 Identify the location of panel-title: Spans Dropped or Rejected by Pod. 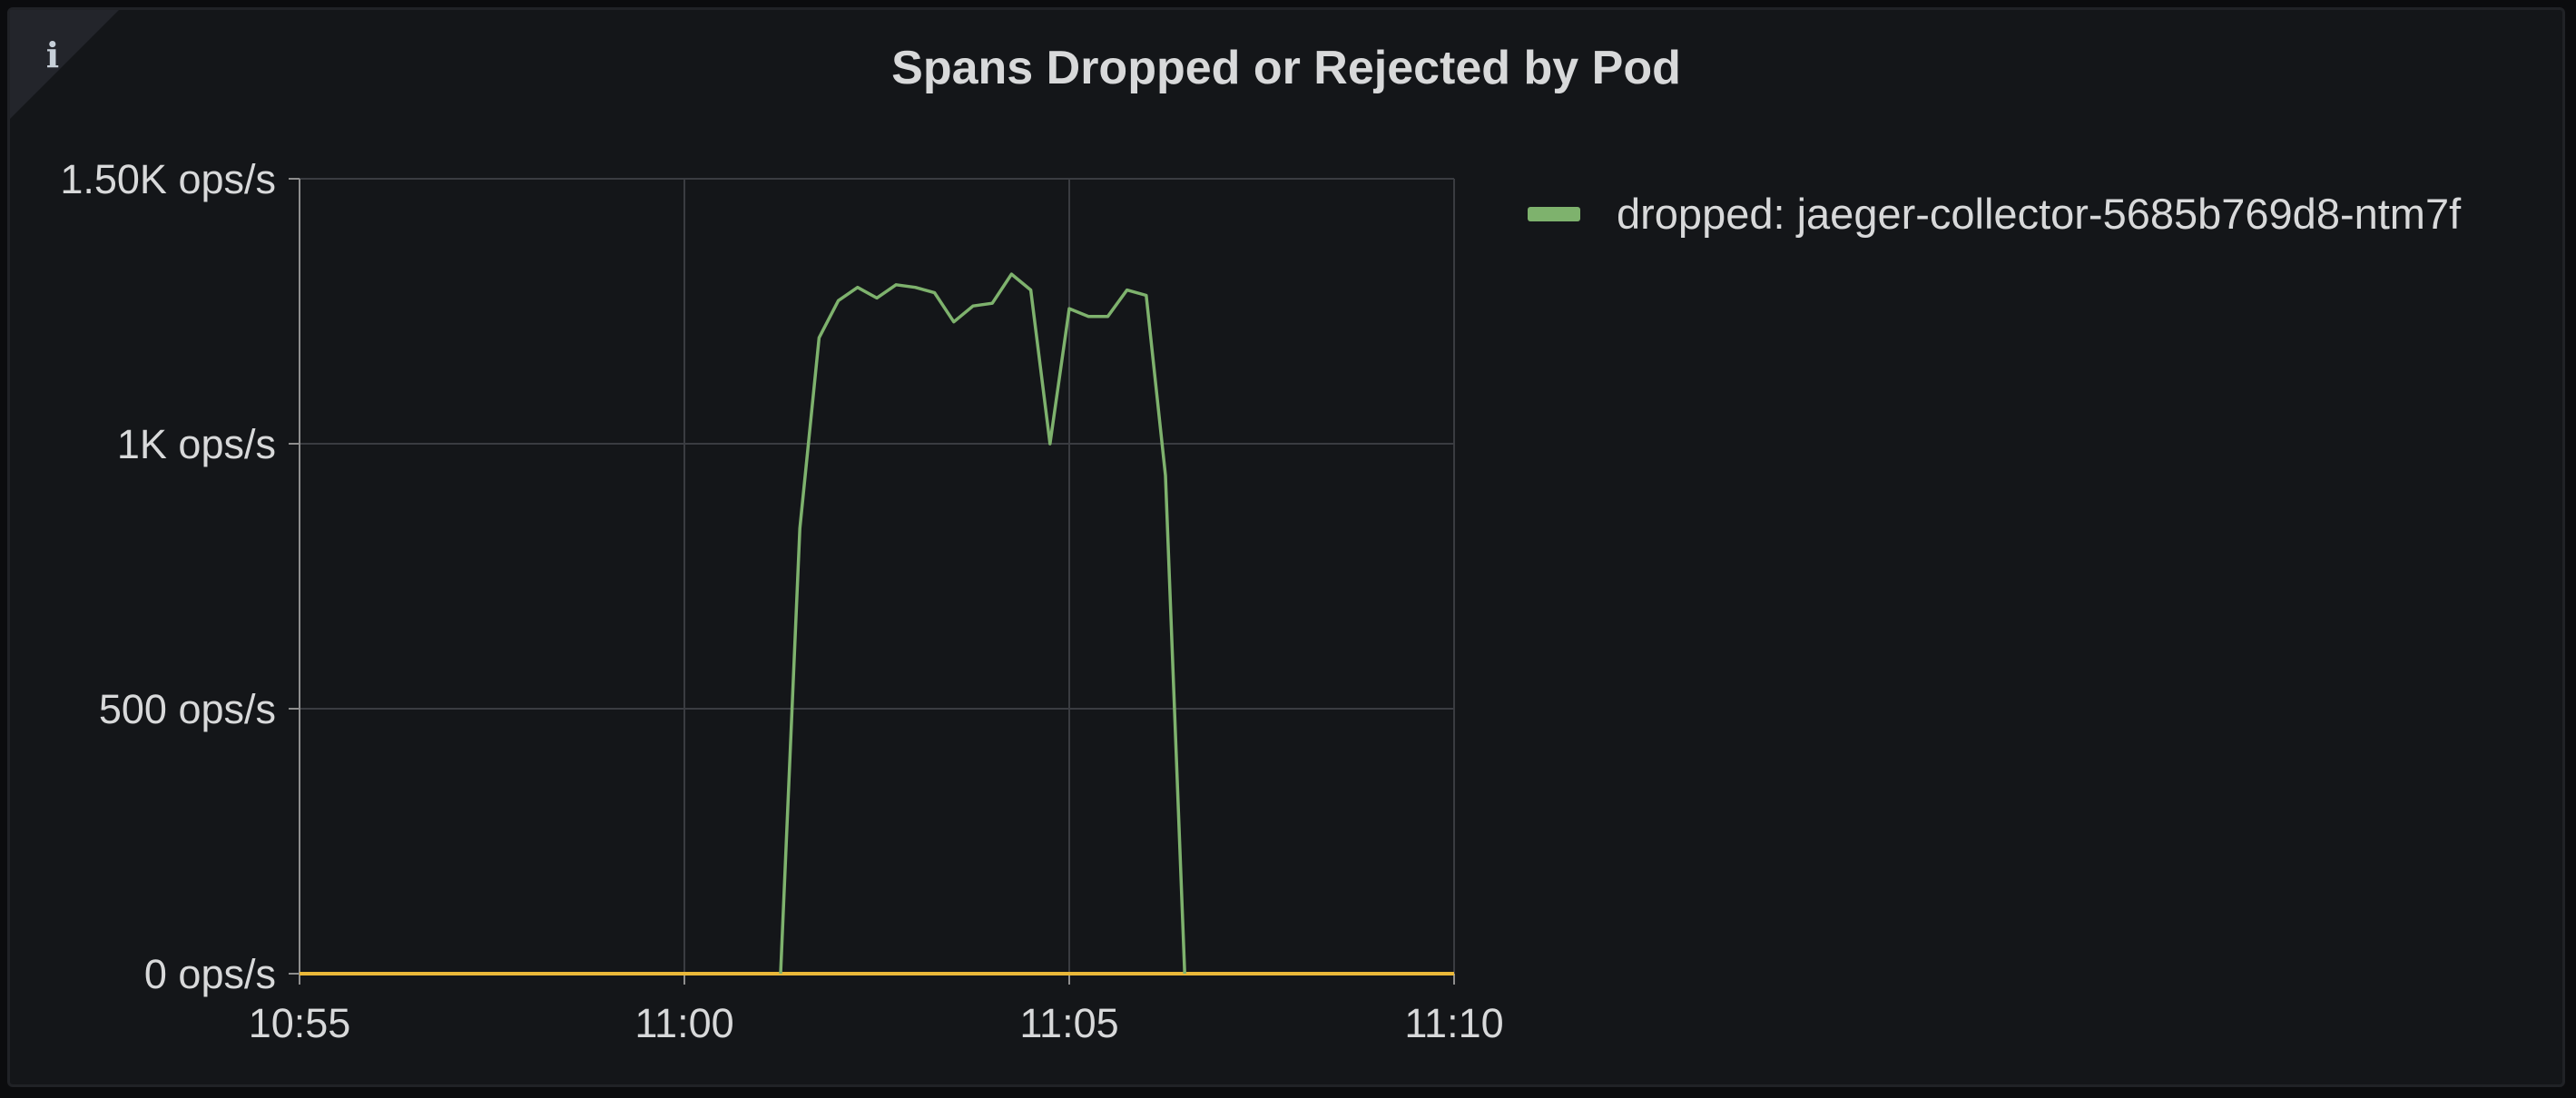
(1286, 68).